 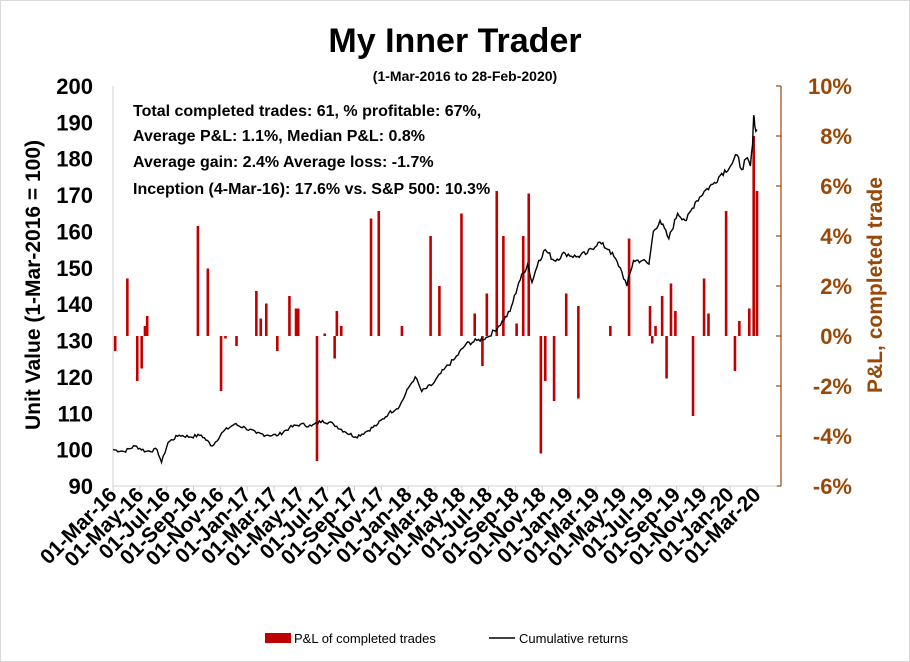 I want to click on right-axis-label: P&L, completed trade, so click(x=875, y=285).